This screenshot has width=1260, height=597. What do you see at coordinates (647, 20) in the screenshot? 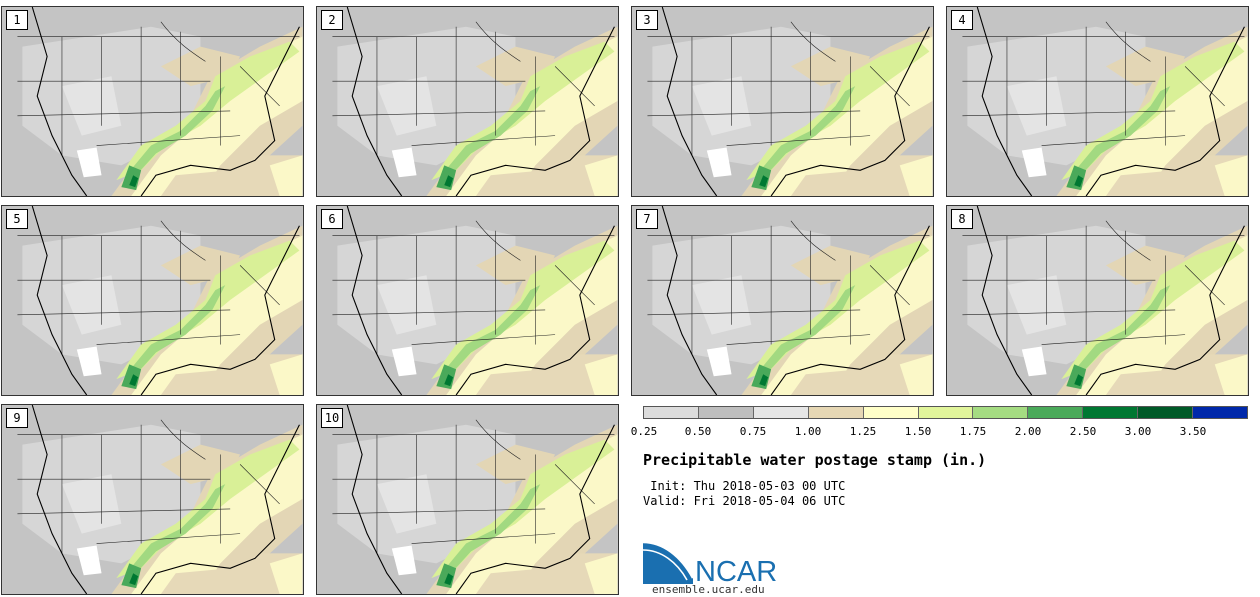
I see `panel-number: 3` at bounding box center [647, 20].